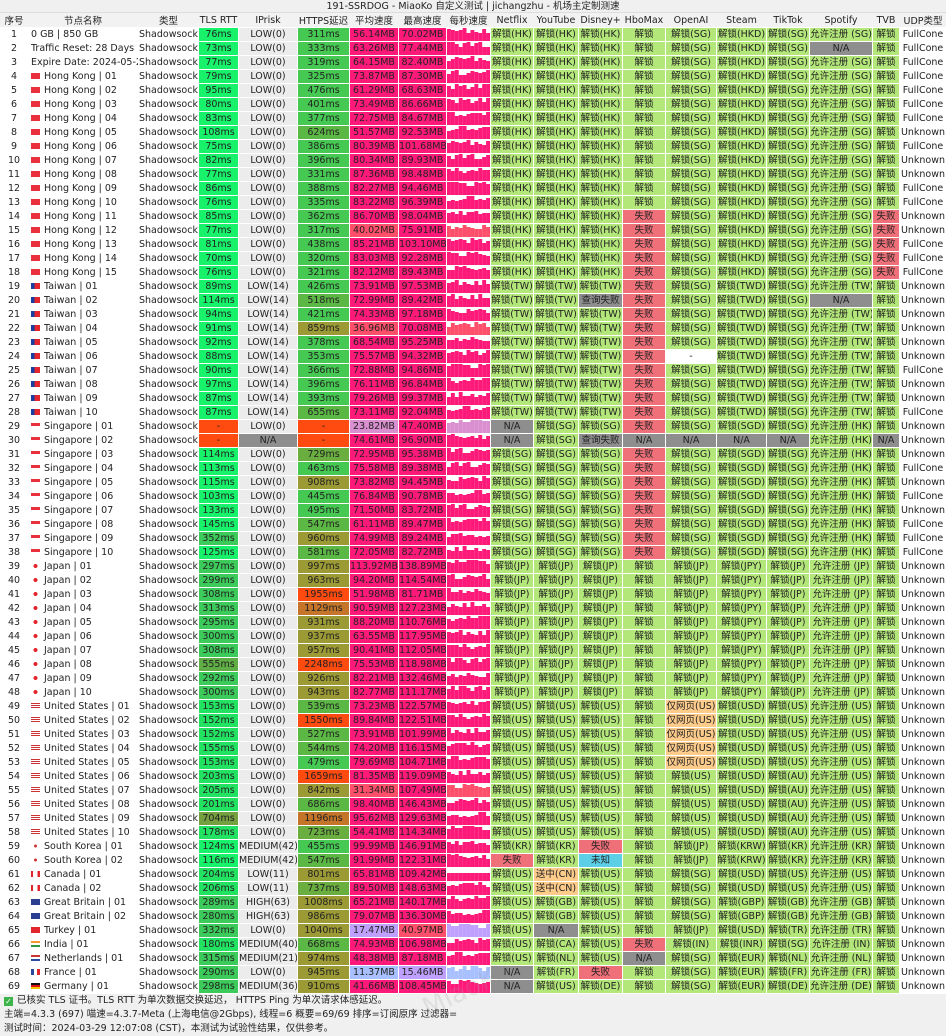  Describe the element at coordinates (601, 20) in the screenshot. I see `header-disney: Disney+` at that location.